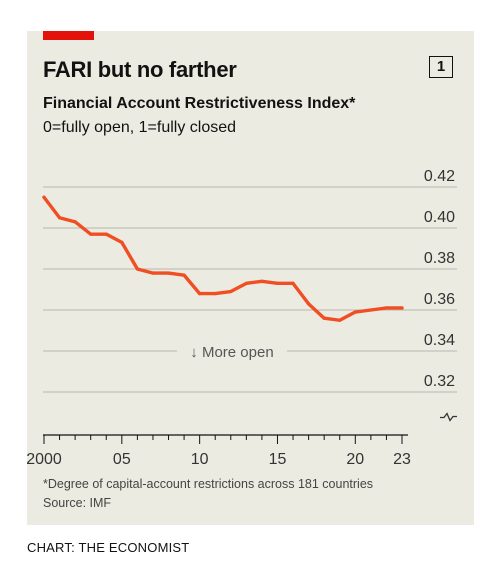  Describe the element at coordinates (200, 459) in the screenshot. I see `x-tick-label: 10` at that location.